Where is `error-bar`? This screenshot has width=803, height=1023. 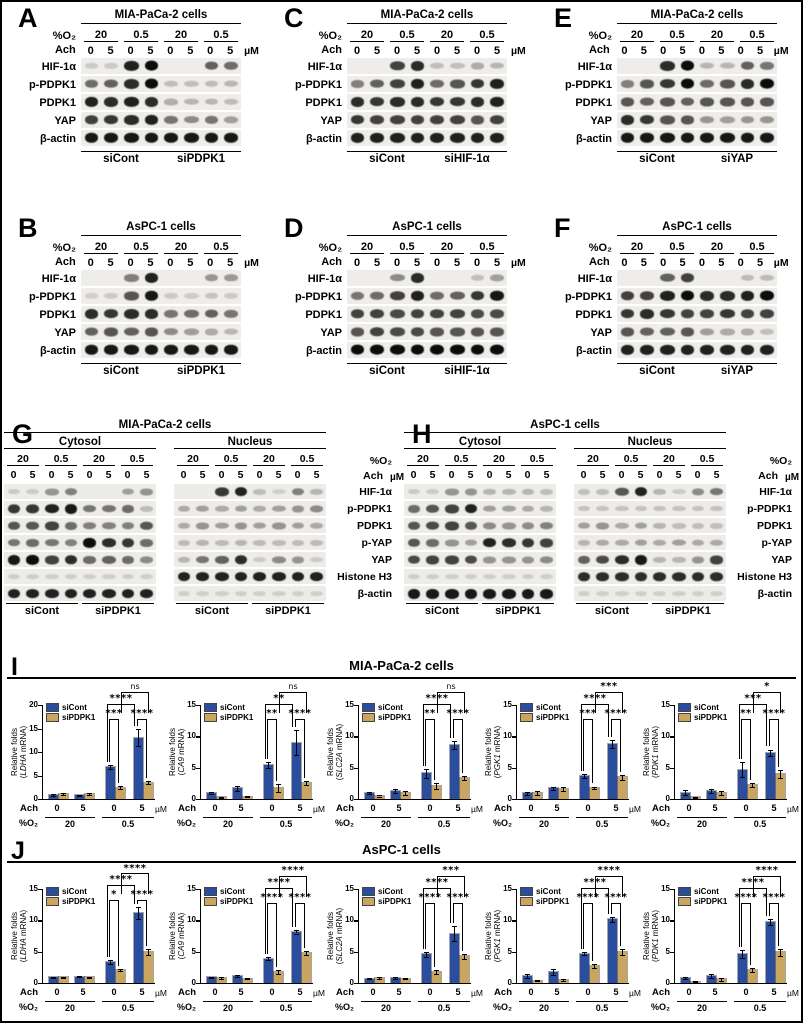
error-bar is located at coordinates (138, 738).